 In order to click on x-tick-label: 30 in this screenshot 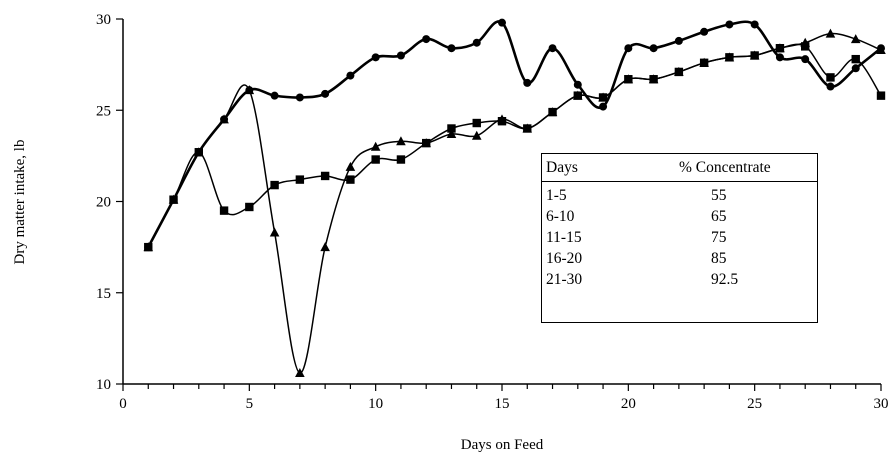, I will do `click(881, 404)`.